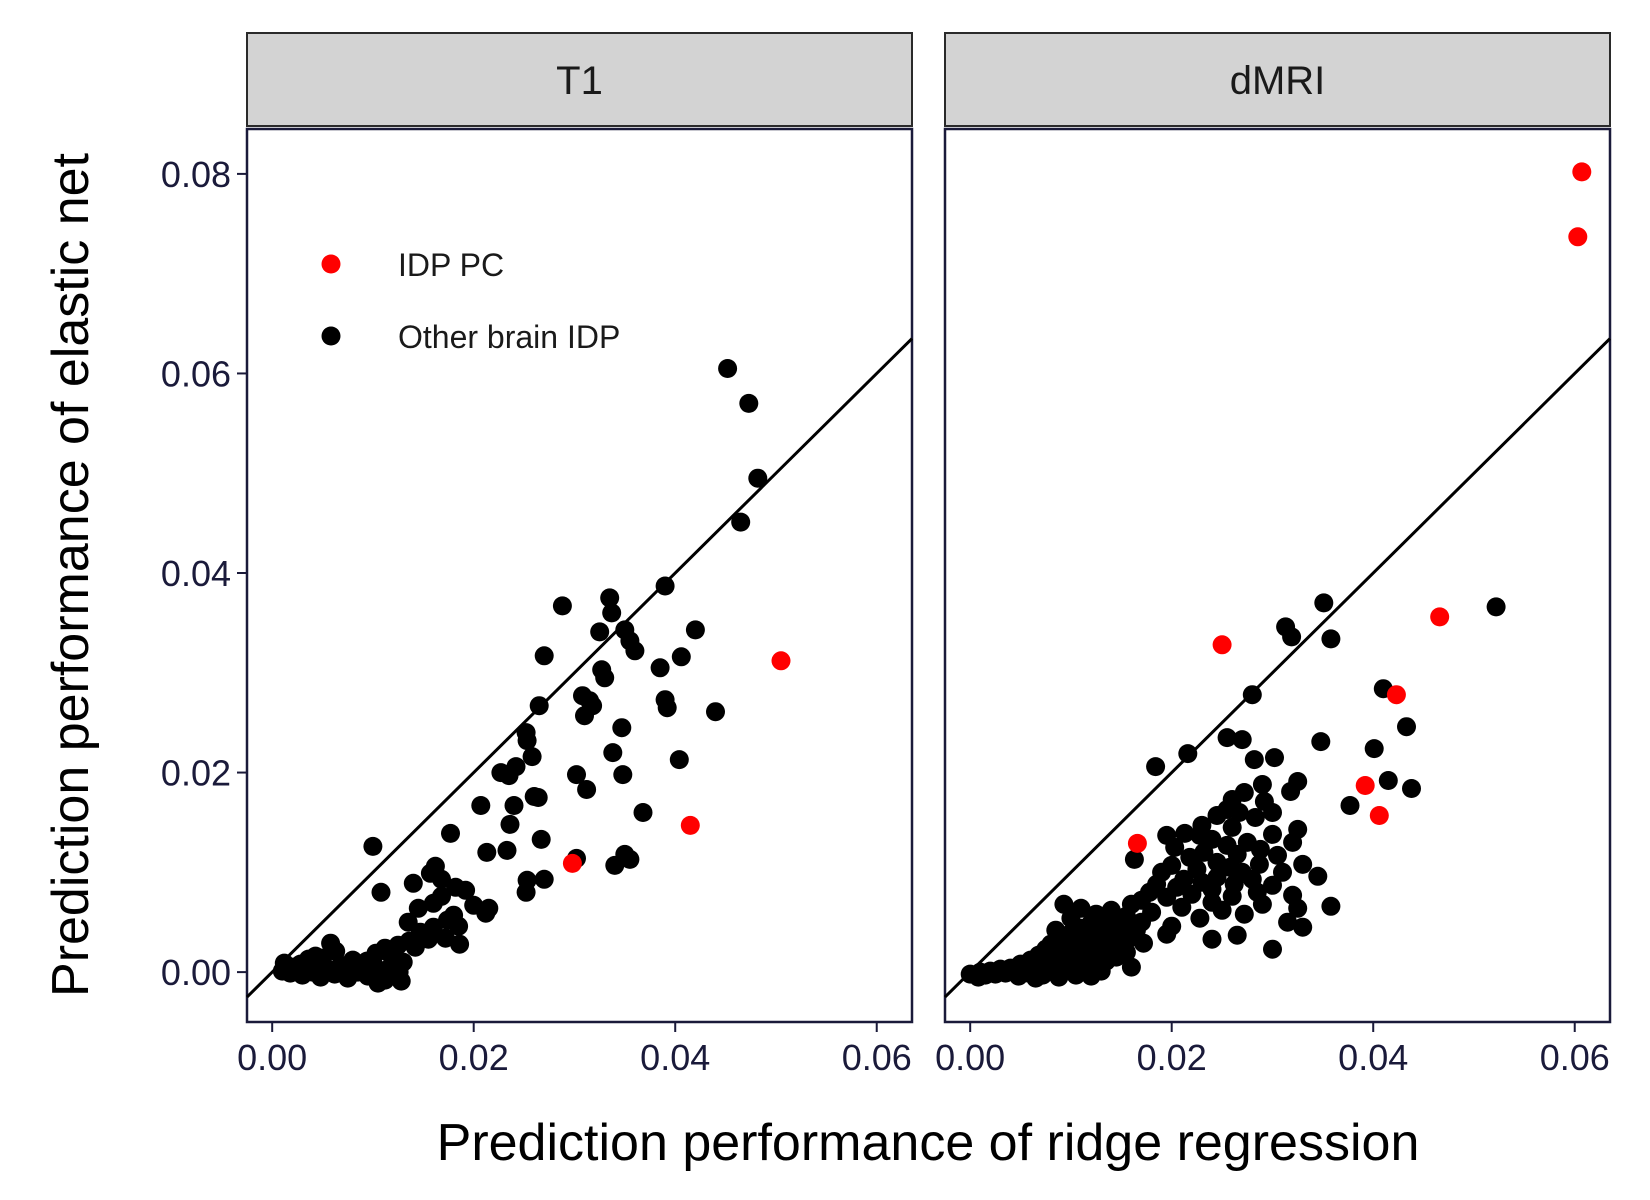 The image size is (1650, 1200). What do you see at coordinates (196, 773) in the screenshot?
I see `y-tick-label: 0.02` at bounding box center [196, 773].